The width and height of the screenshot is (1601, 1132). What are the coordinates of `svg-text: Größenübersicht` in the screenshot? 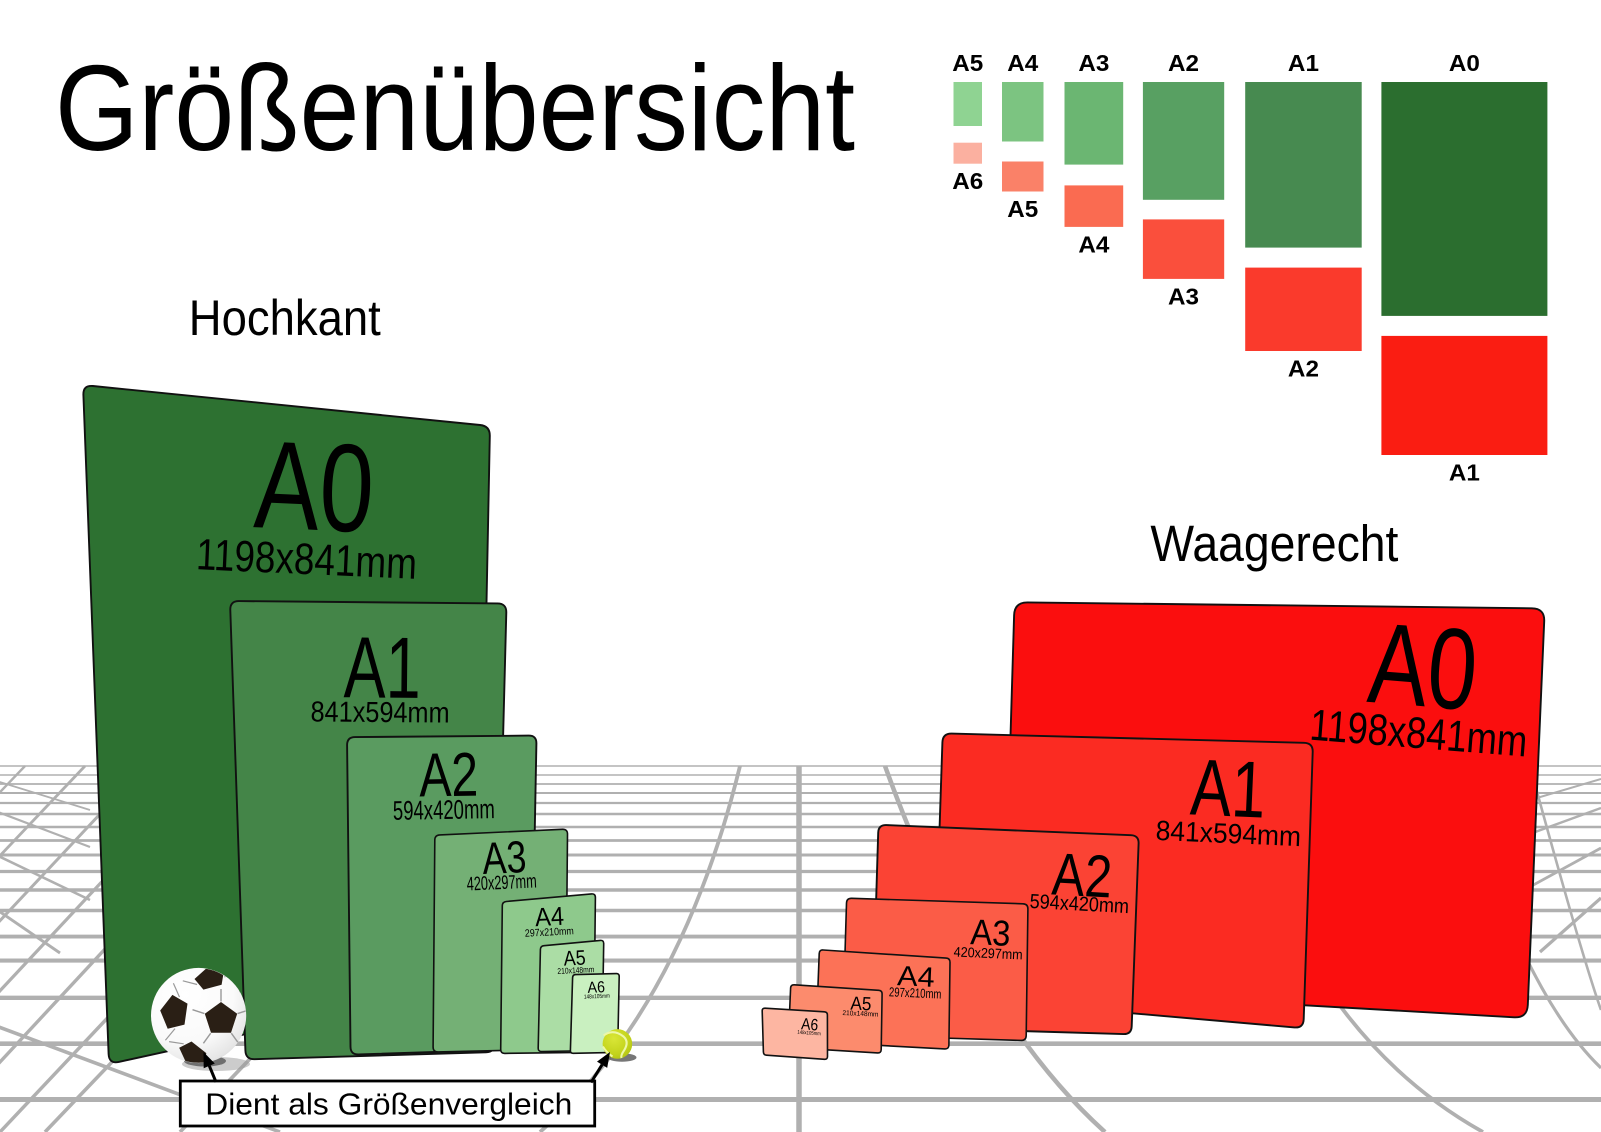 It's located at (455, 108).